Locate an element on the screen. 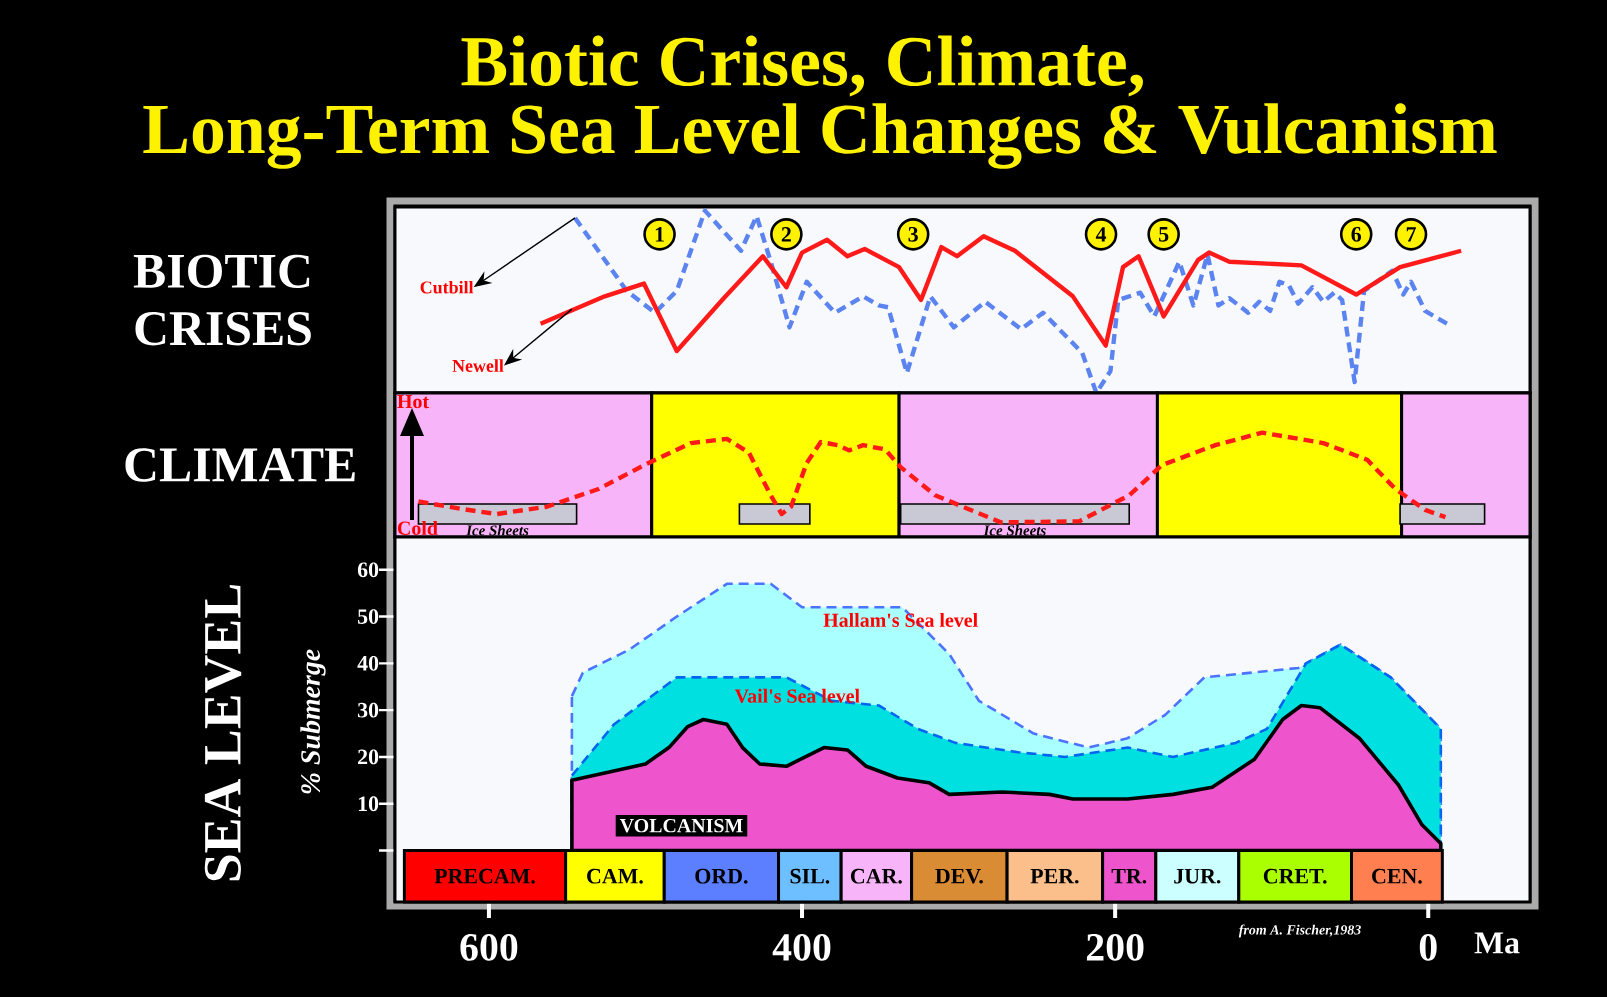 The width and height of the screenshot is (1607, 997). y-axis-title: % Submerge is located at coordinates (313, 721).